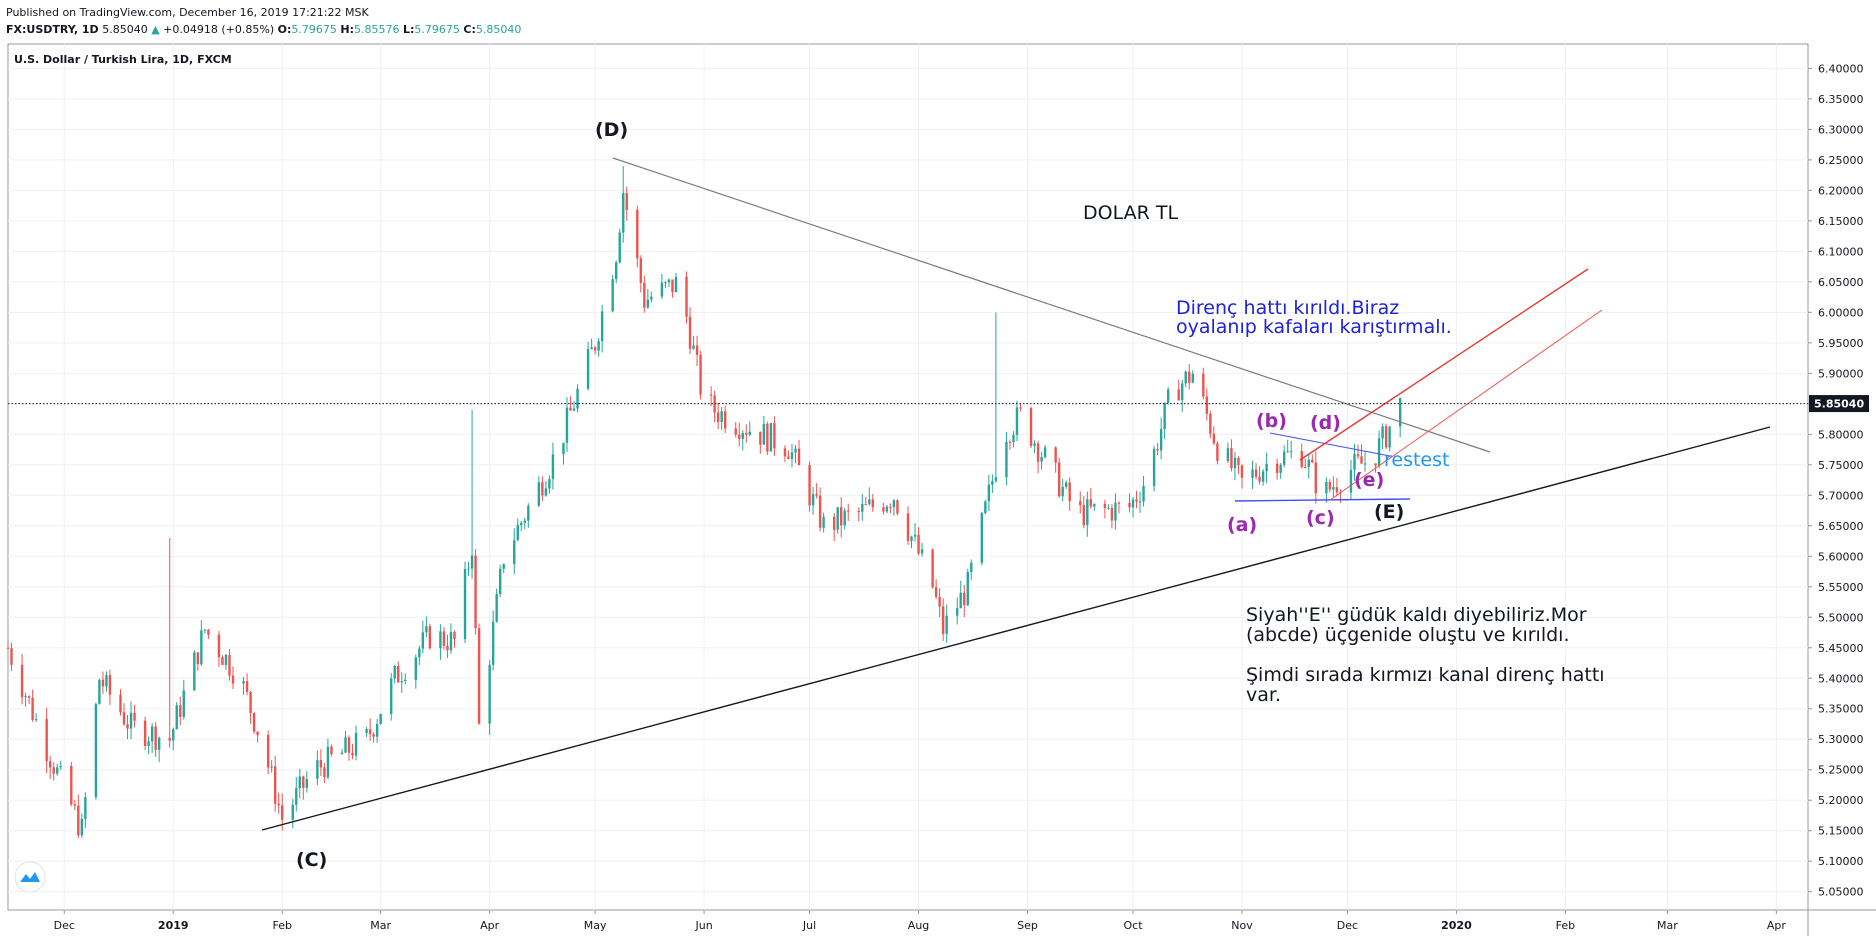 The width and height of the screenshot is (1876, 941). What do you see at coordinates (314, 29) in the screenshot?
I see `open-value: 5.79675` at bounding box center [314, 29].